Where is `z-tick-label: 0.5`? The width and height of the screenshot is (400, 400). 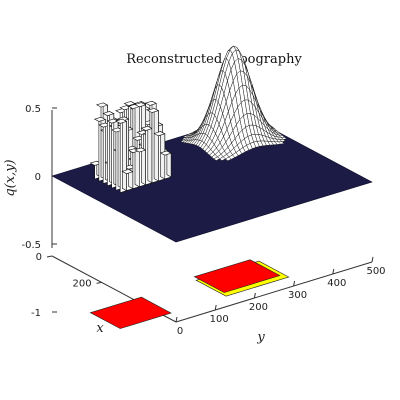
z-tick-label: 0.5 is located at coordinates (33, 109).